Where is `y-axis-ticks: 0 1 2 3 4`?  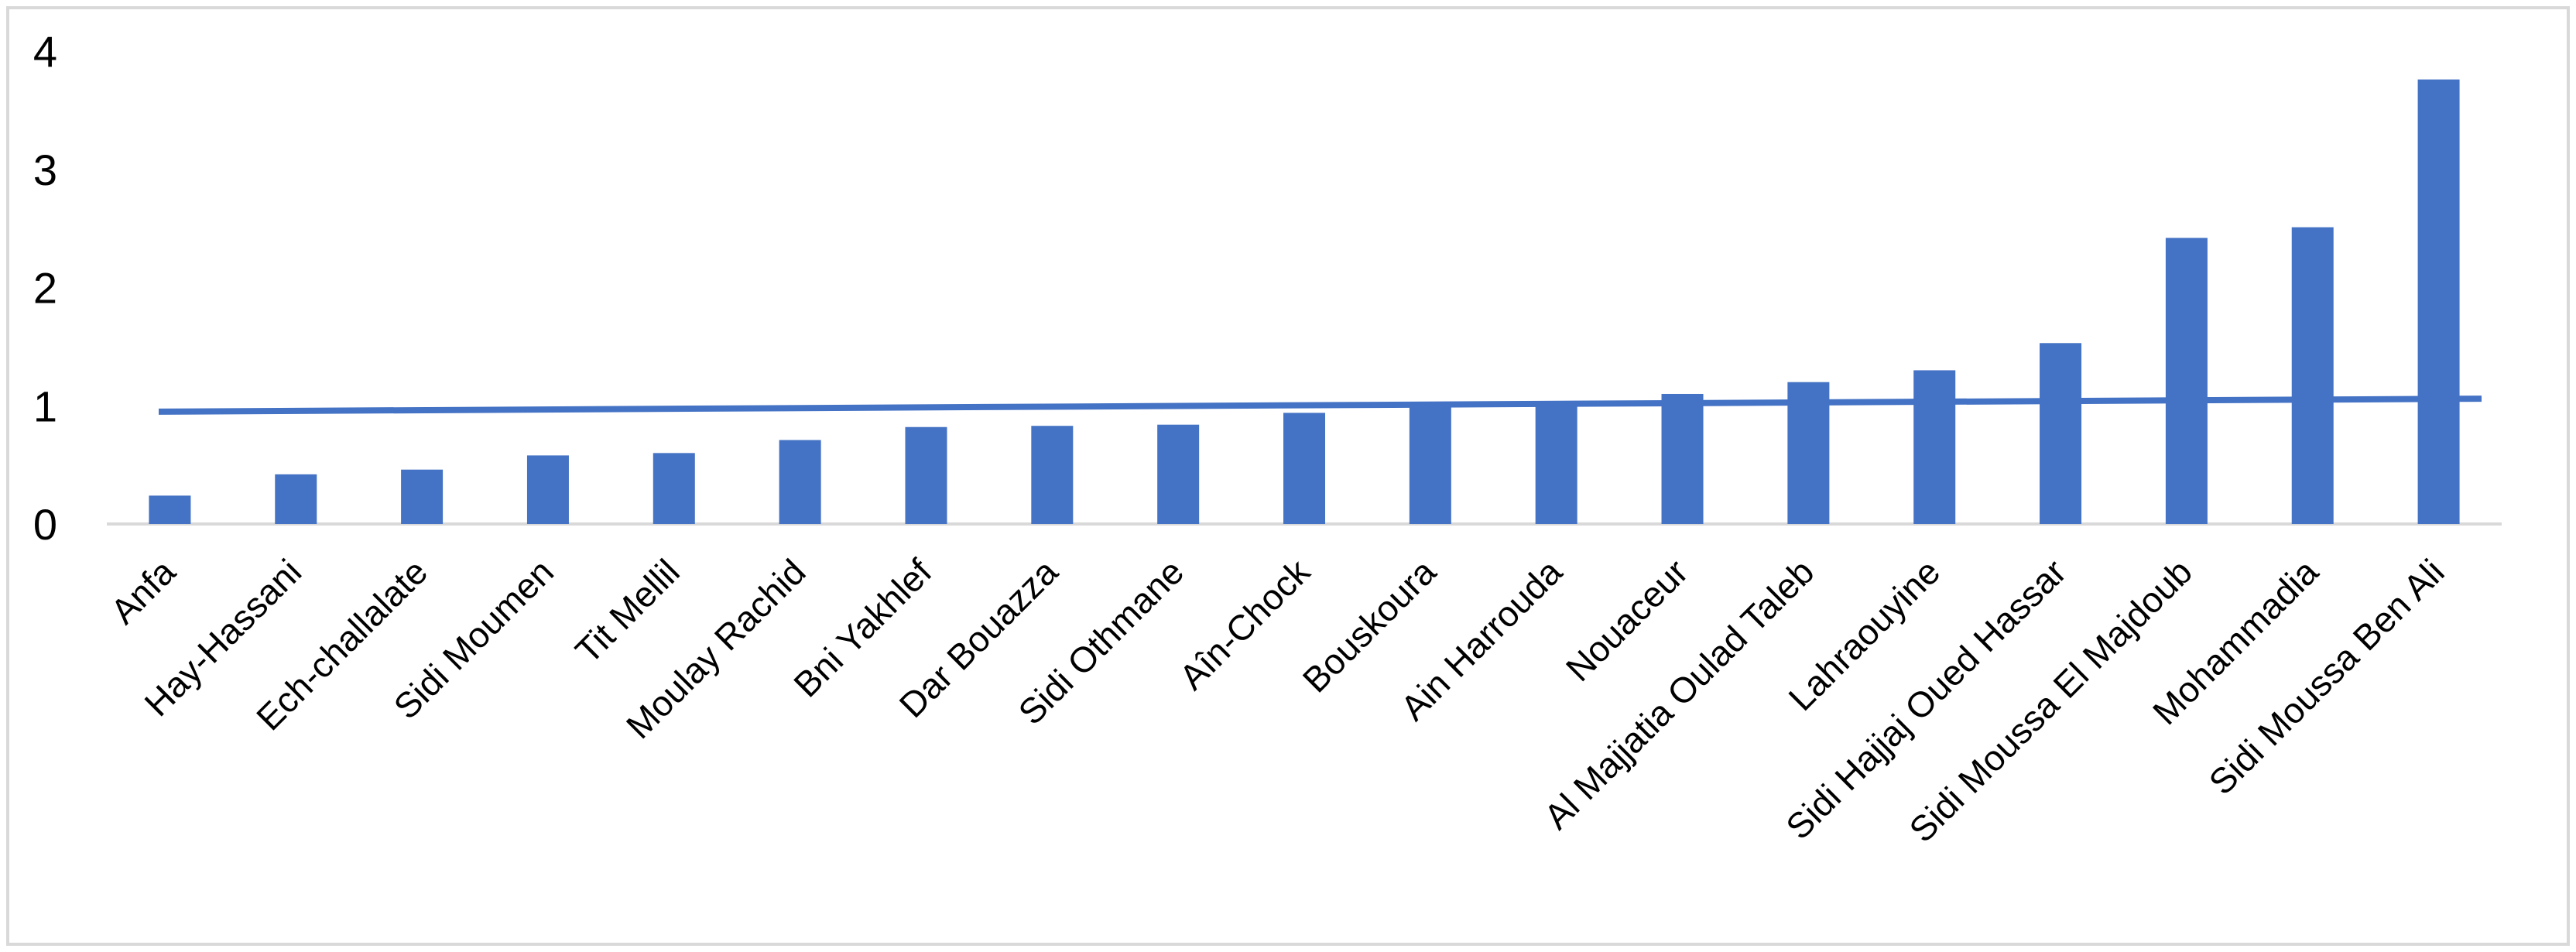
y-axis-ticks: 0 1 2 3 4 is located at coordinates (45, 288).